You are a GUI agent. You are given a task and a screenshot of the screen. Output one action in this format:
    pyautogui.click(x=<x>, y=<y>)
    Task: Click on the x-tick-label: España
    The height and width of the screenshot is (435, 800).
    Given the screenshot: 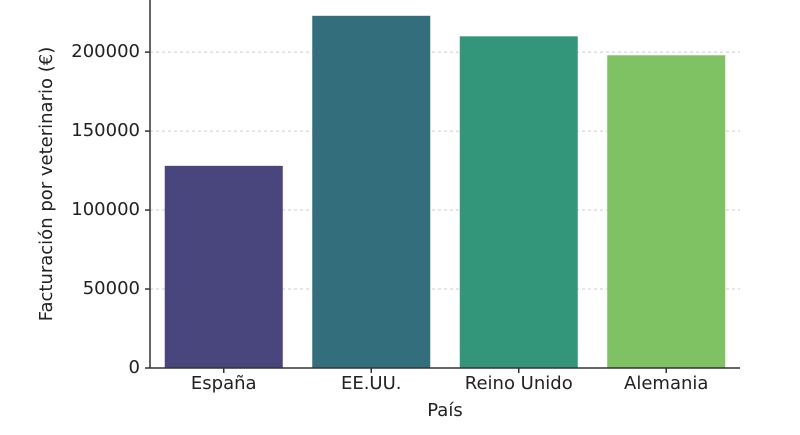 What is the action you would take?
    pyautogui.click(x=224, y=383)
    